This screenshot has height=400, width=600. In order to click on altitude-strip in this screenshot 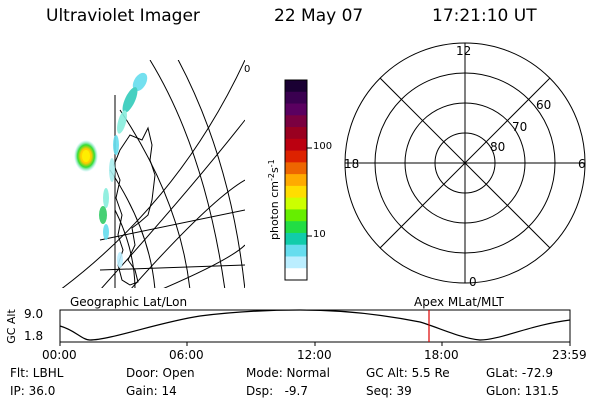, I will do `click(315, 327)`.